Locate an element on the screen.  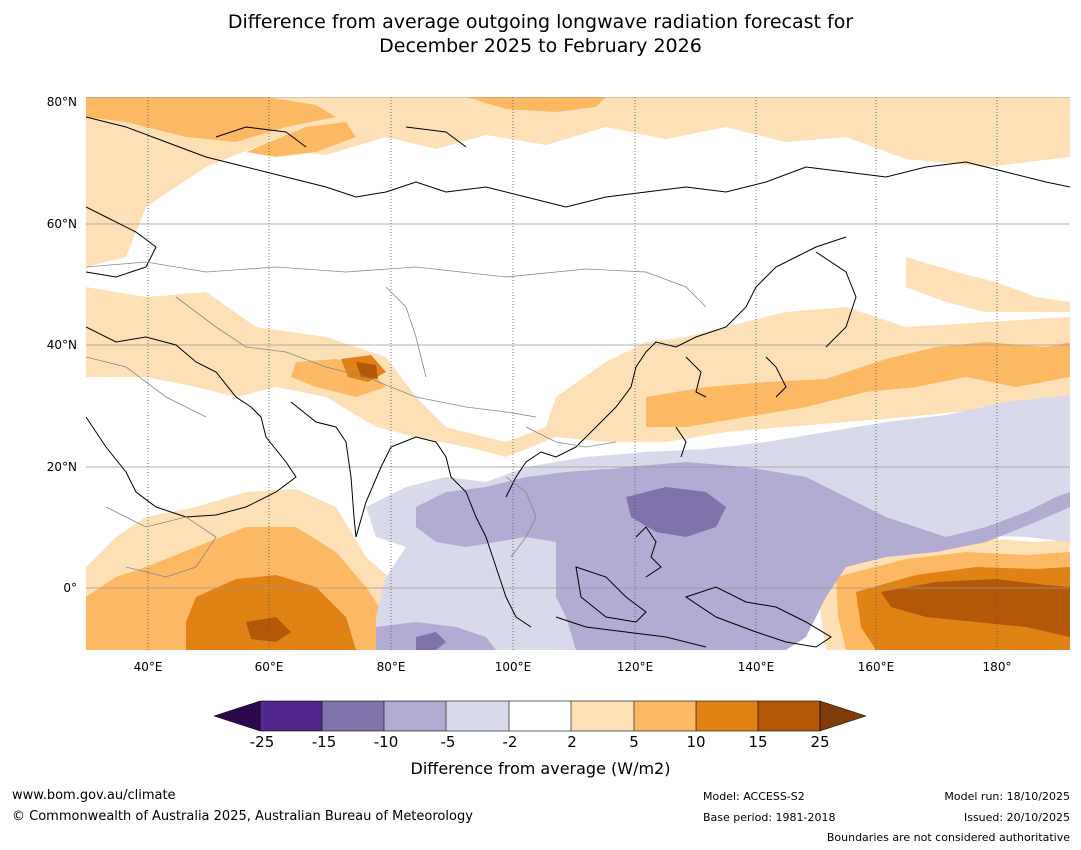
colorbar-tick: -15 is located at coordinates (324, 742).